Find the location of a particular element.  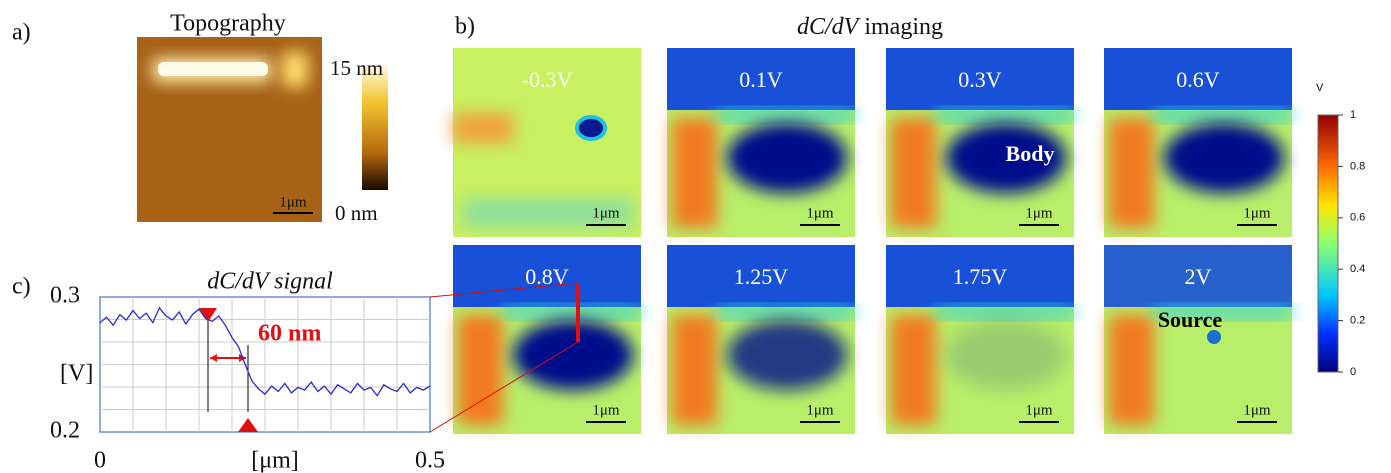

voltage-label: 0.3V is located at coordinates (980, 79).